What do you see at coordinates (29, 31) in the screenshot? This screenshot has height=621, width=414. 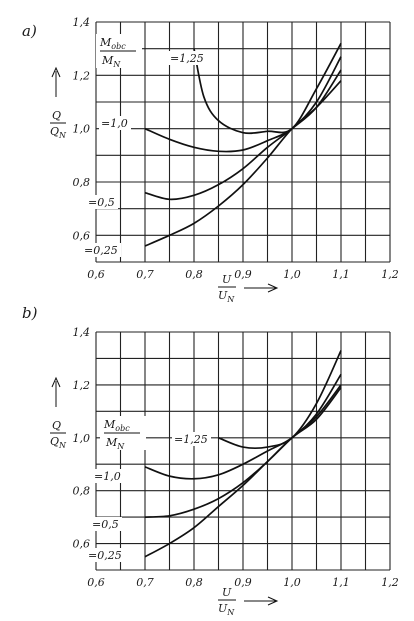 I see `panel-label: a)` at bounding box center [29, 31].